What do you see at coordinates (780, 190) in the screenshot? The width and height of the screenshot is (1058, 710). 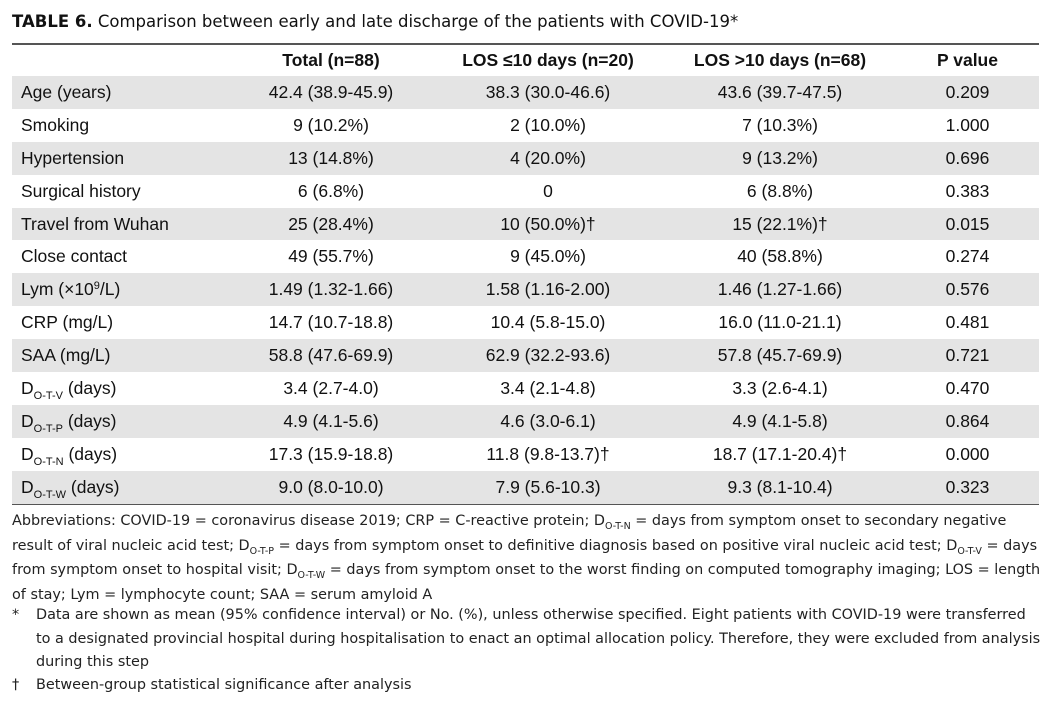 I see `table-cell: 6 (8.8%)` at bounding box center [780, 190].